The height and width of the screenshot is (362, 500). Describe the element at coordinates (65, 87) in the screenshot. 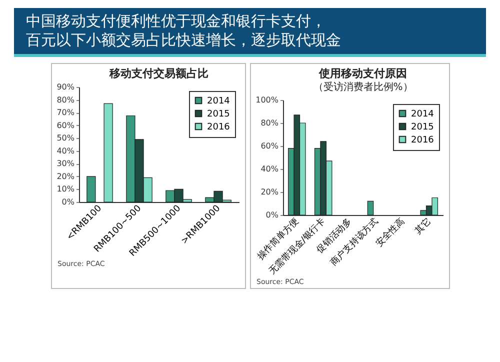

I see `y-tick-label: 90%` at that location.